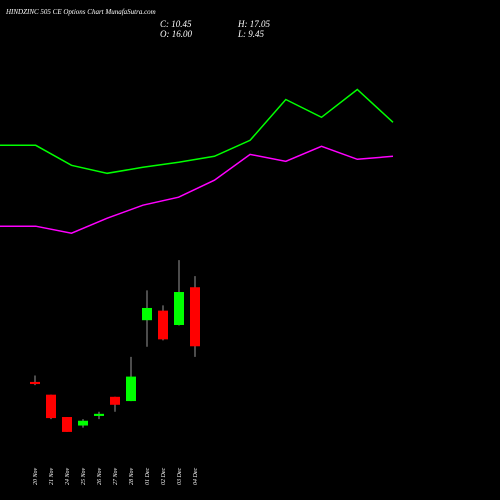 This screenshot has width=500, height=500. I want to click on x-tick-label: 26 Nov, so click(100, 476).